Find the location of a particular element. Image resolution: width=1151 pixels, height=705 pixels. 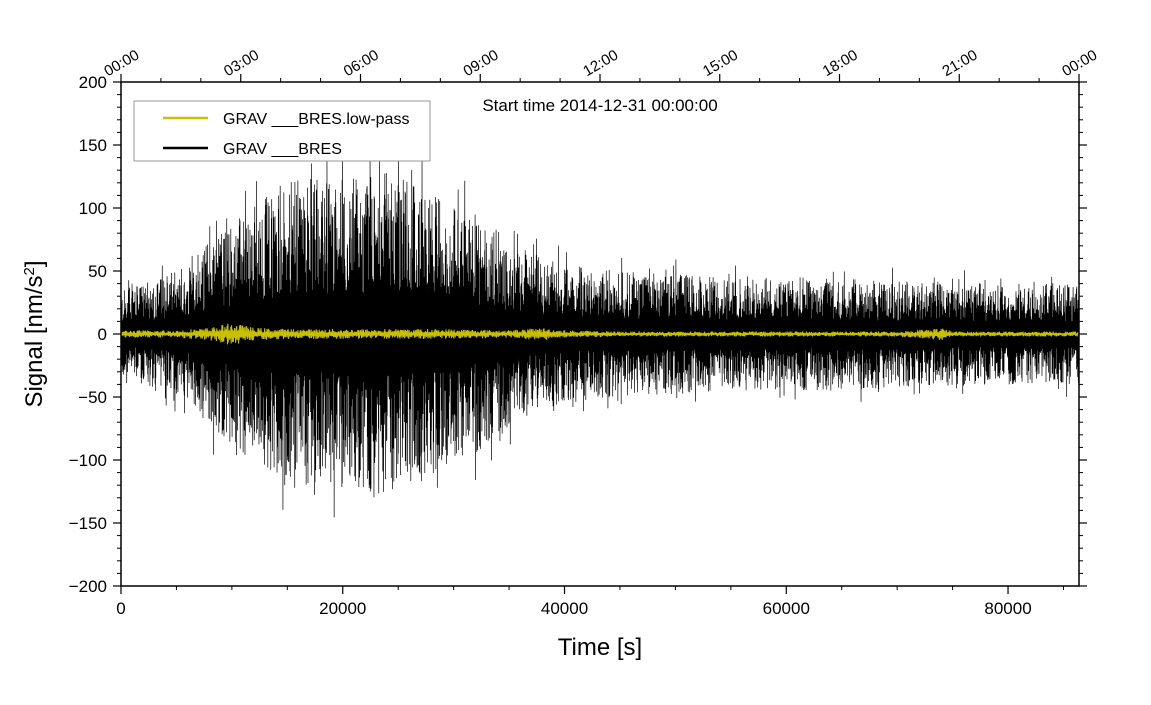

top-tick-label: 18:00 is located at coordinates (840, 63).